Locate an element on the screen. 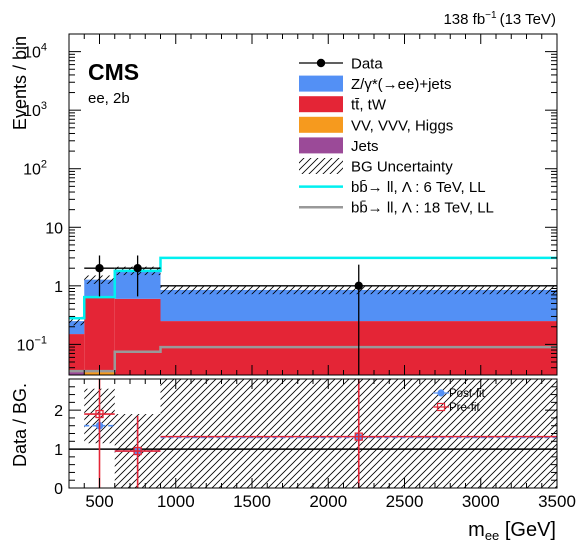 This screenshot has height=560, width=580. x-tick-label: 2500 is located at coordinates (405, 501).